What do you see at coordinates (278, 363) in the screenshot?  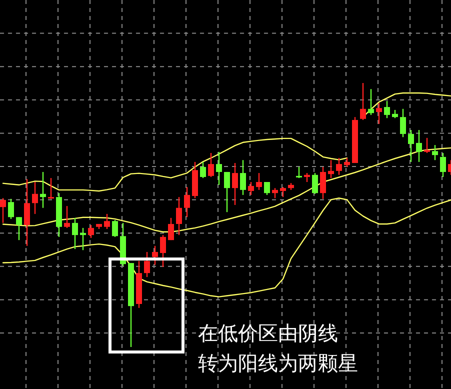 I see `text: 转为阳线为两颗星` at bounding box center [278, 363].